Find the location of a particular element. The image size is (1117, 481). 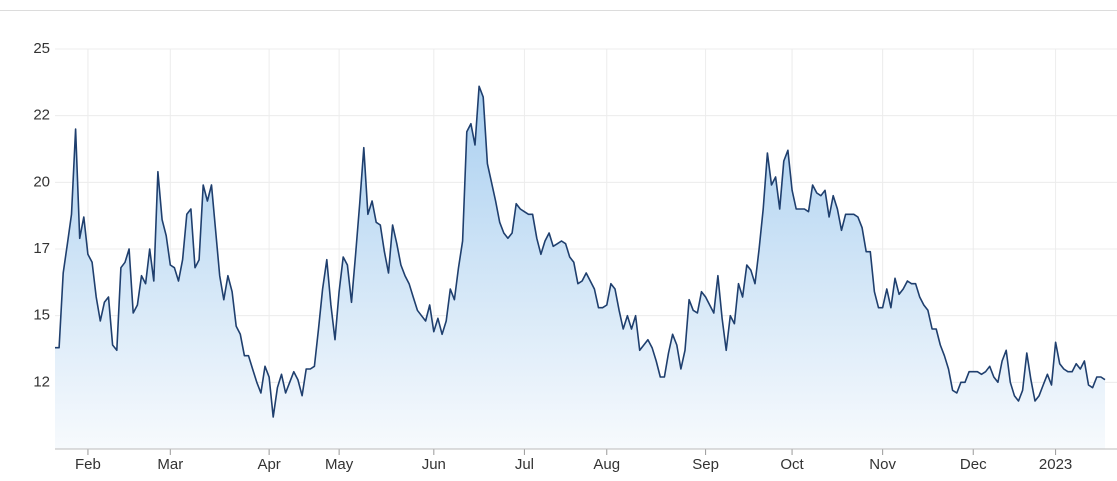

x-tick-label: Nov is located at coordinates (882, 464).